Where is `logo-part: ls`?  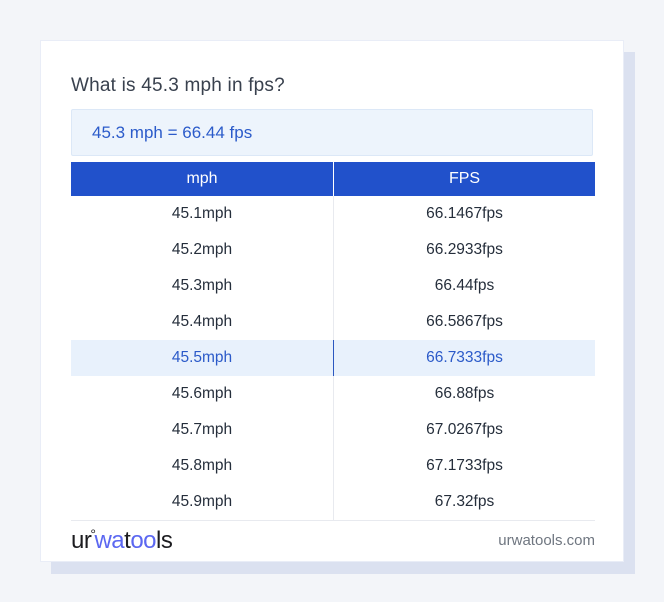 logo-part: ls is located at coordinates (164, 540).